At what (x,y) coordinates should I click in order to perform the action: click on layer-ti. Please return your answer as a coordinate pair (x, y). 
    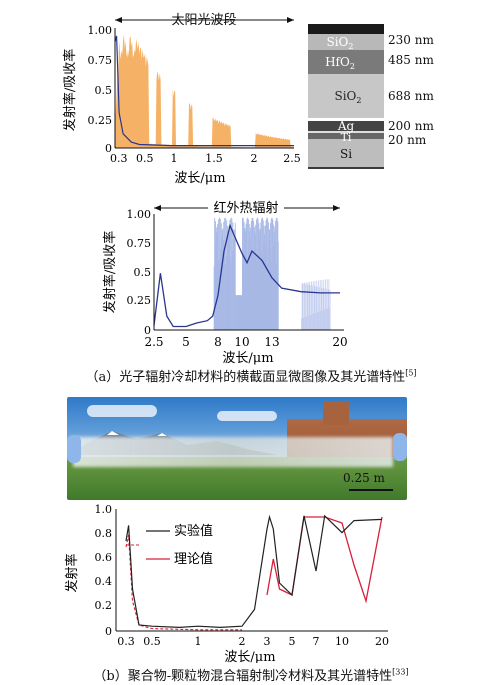
    Looking at the image, I should click on (346, 136).